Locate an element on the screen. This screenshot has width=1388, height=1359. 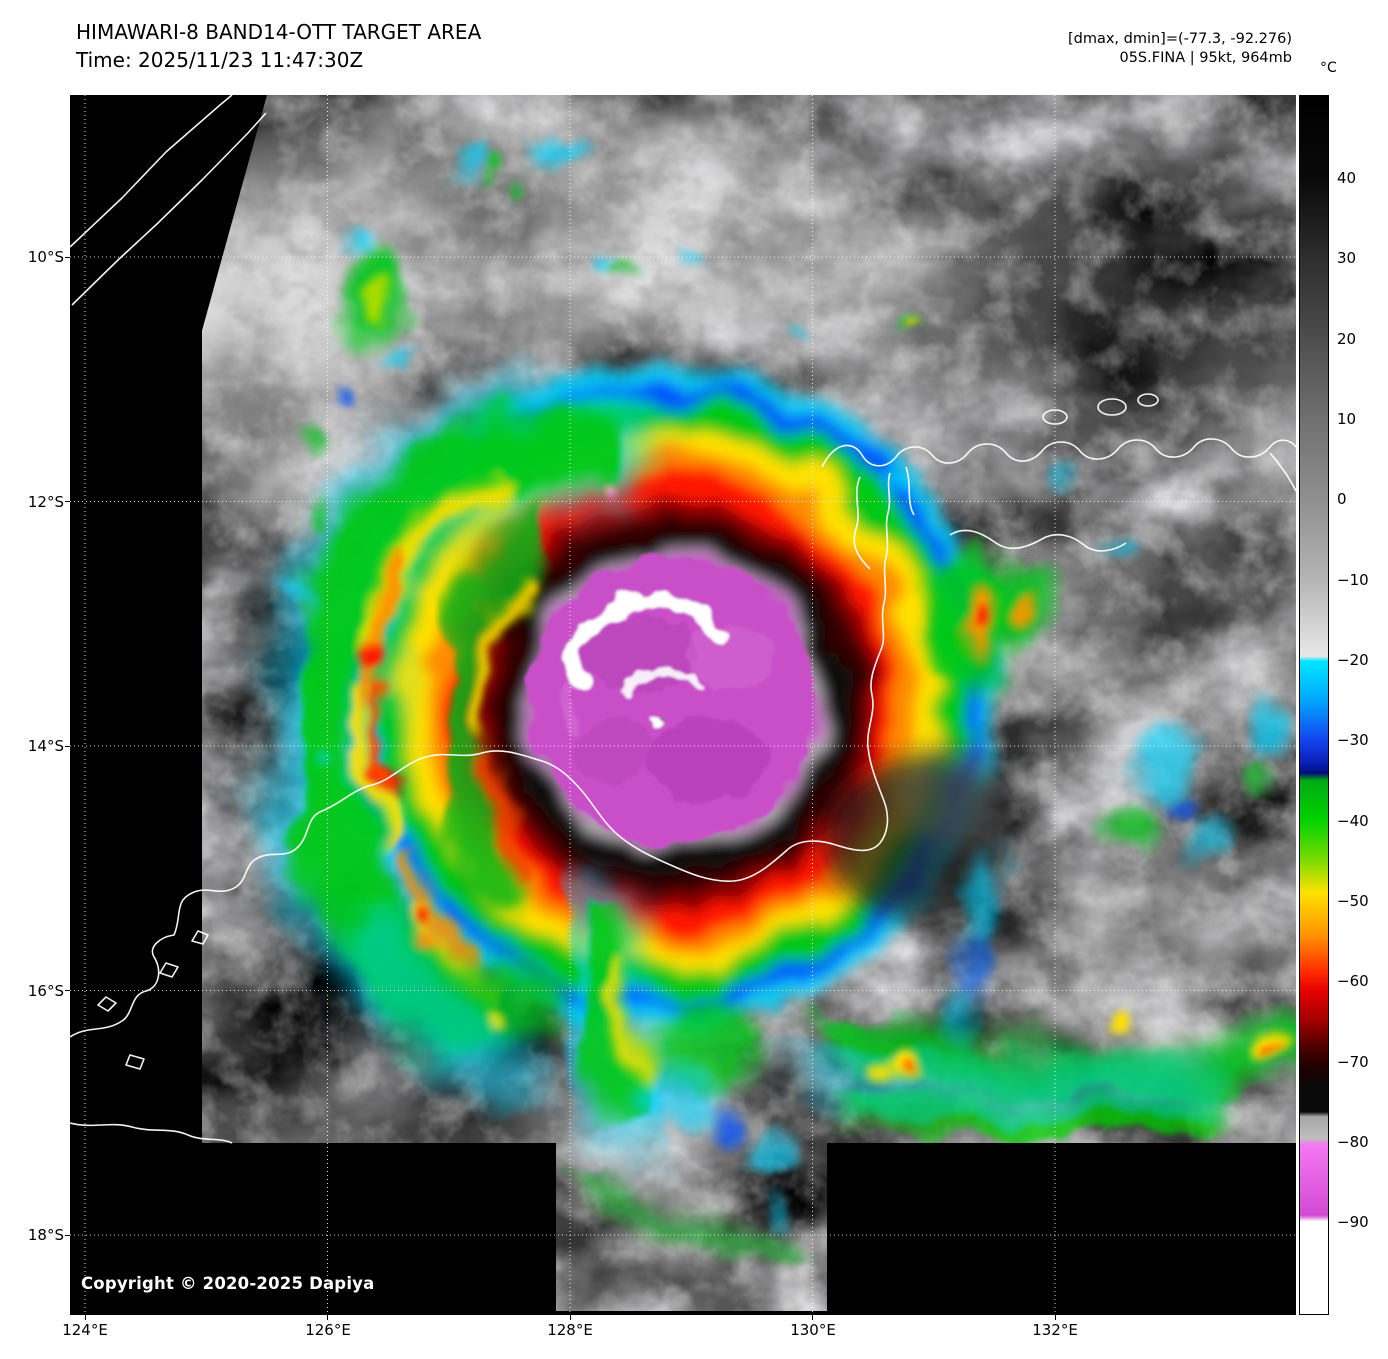
coastline-branch is located at coordinates (884, 518).